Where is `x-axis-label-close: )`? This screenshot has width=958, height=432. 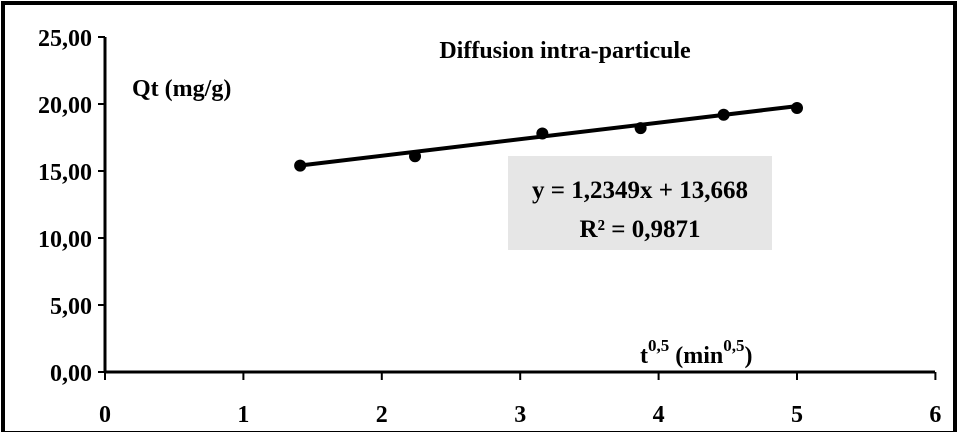
x-axis-label-close: ) is located at coordinates (749, 356).